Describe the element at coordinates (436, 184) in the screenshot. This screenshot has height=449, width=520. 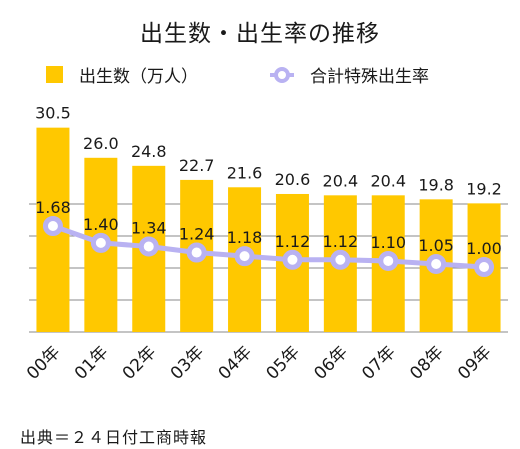
I see `bar-value-label: 19.8` at that location.